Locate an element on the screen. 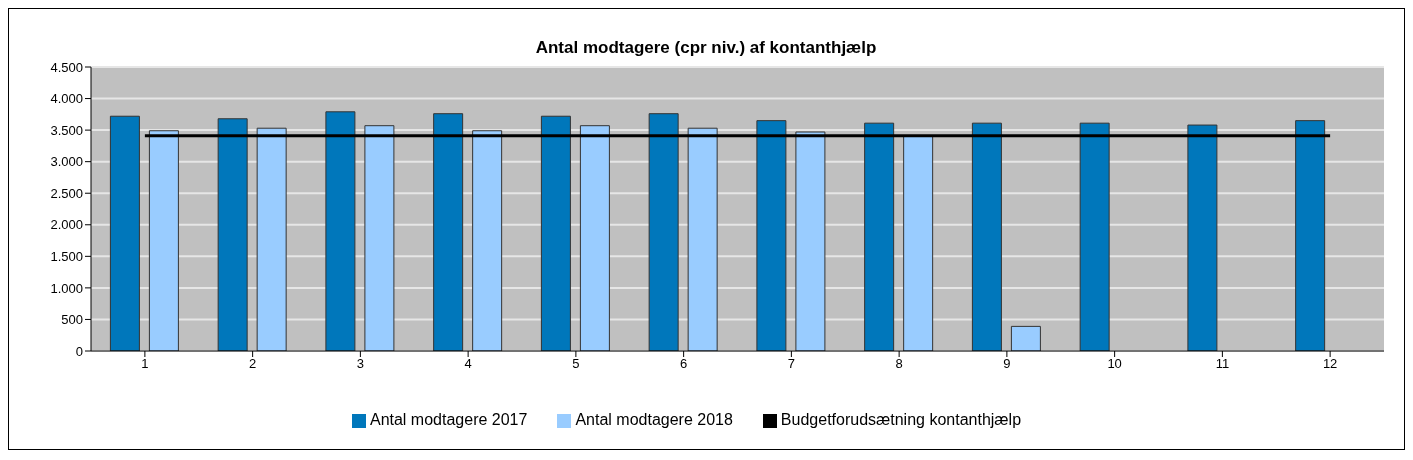 The image size is (1413, 460). y-tick-label: 3.000 is located at coordinates (66, 162).